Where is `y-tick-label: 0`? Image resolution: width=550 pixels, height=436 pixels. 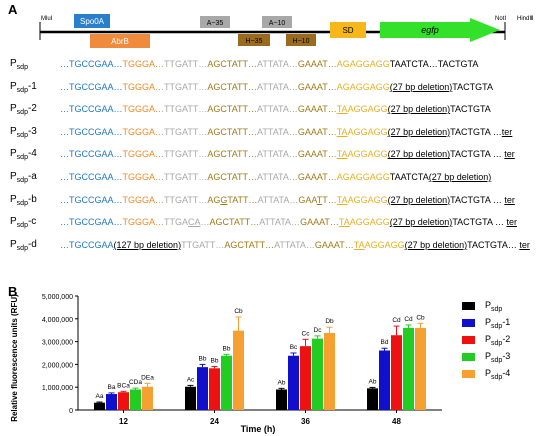 y-tick-label: 0 is located at coordinates (71, 411).